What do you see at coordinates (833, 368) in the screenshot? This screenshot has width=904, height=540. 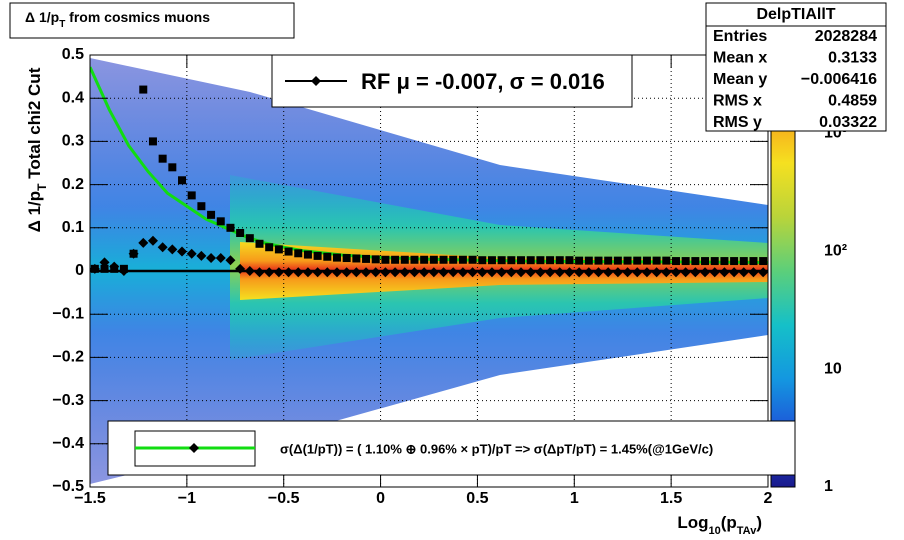 I see `z-tick-label: 10` at bounding box center [833, 368].